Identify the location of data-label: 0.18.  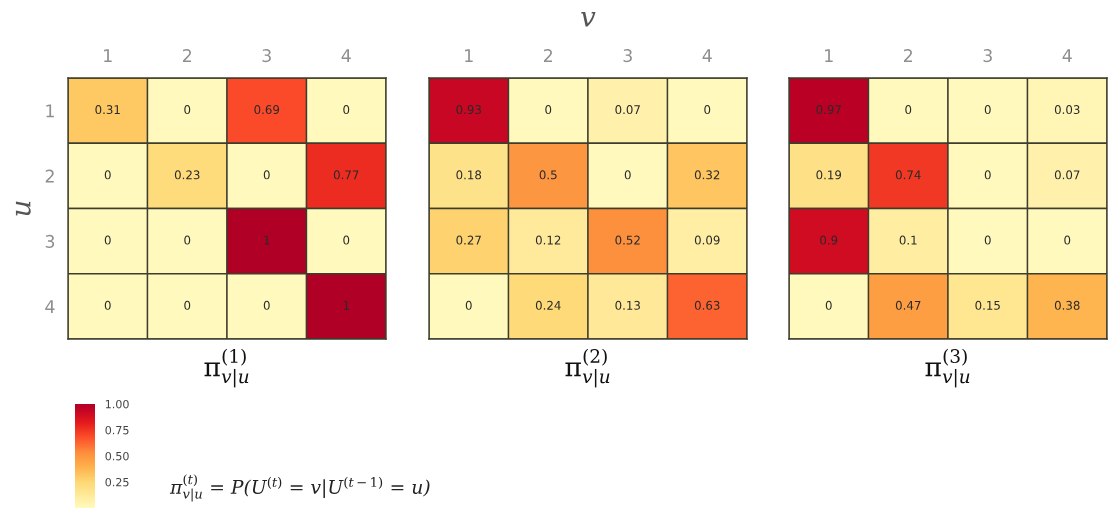
(469, 175).